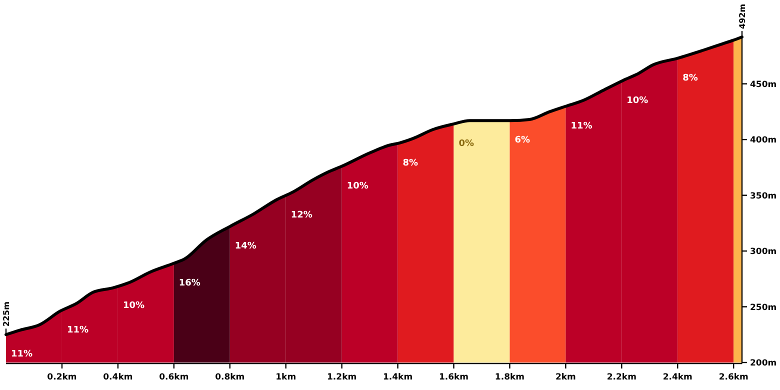 The width and height of the screenshot is (780, 390). Describe the element at coordinates (733, 377) in the screenshot. I see `x-tick-label: 2.6km` at that location.